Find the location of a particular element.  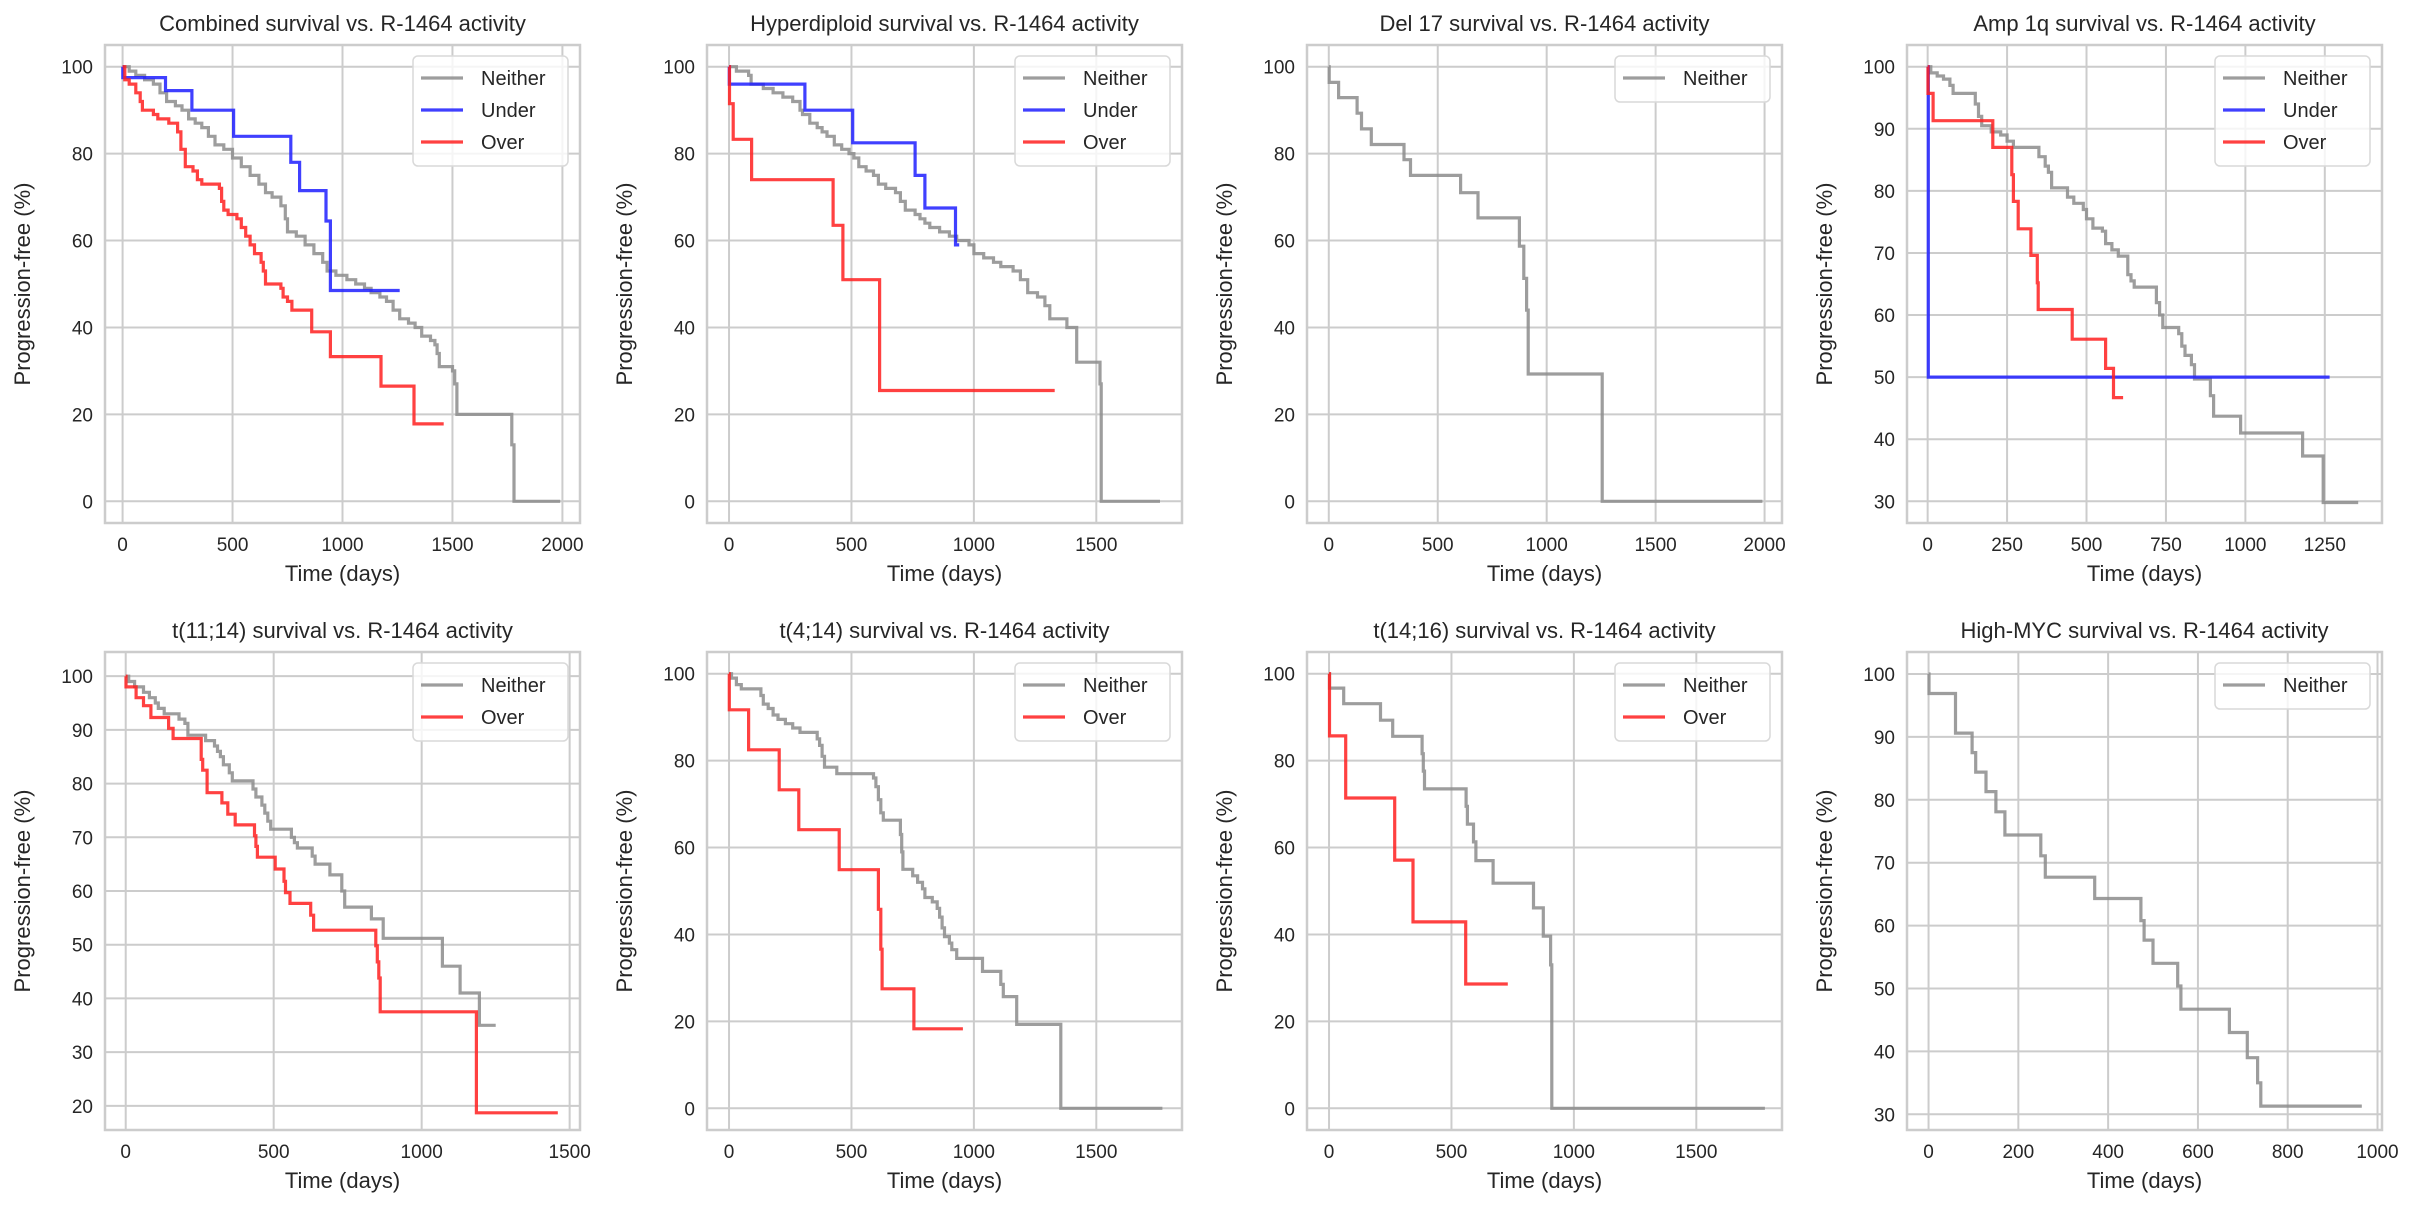

x-tick-label: 250 is located at coordinates (2007, 545).